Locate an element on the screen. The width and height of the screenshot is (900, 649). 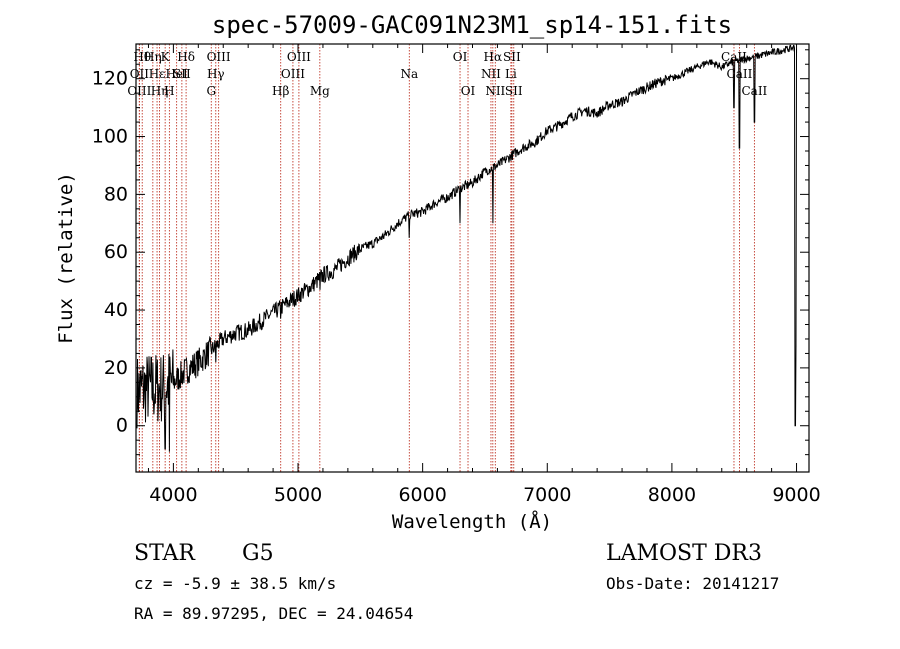
y-tick-label: 60 is located at coordinates (116, 252).